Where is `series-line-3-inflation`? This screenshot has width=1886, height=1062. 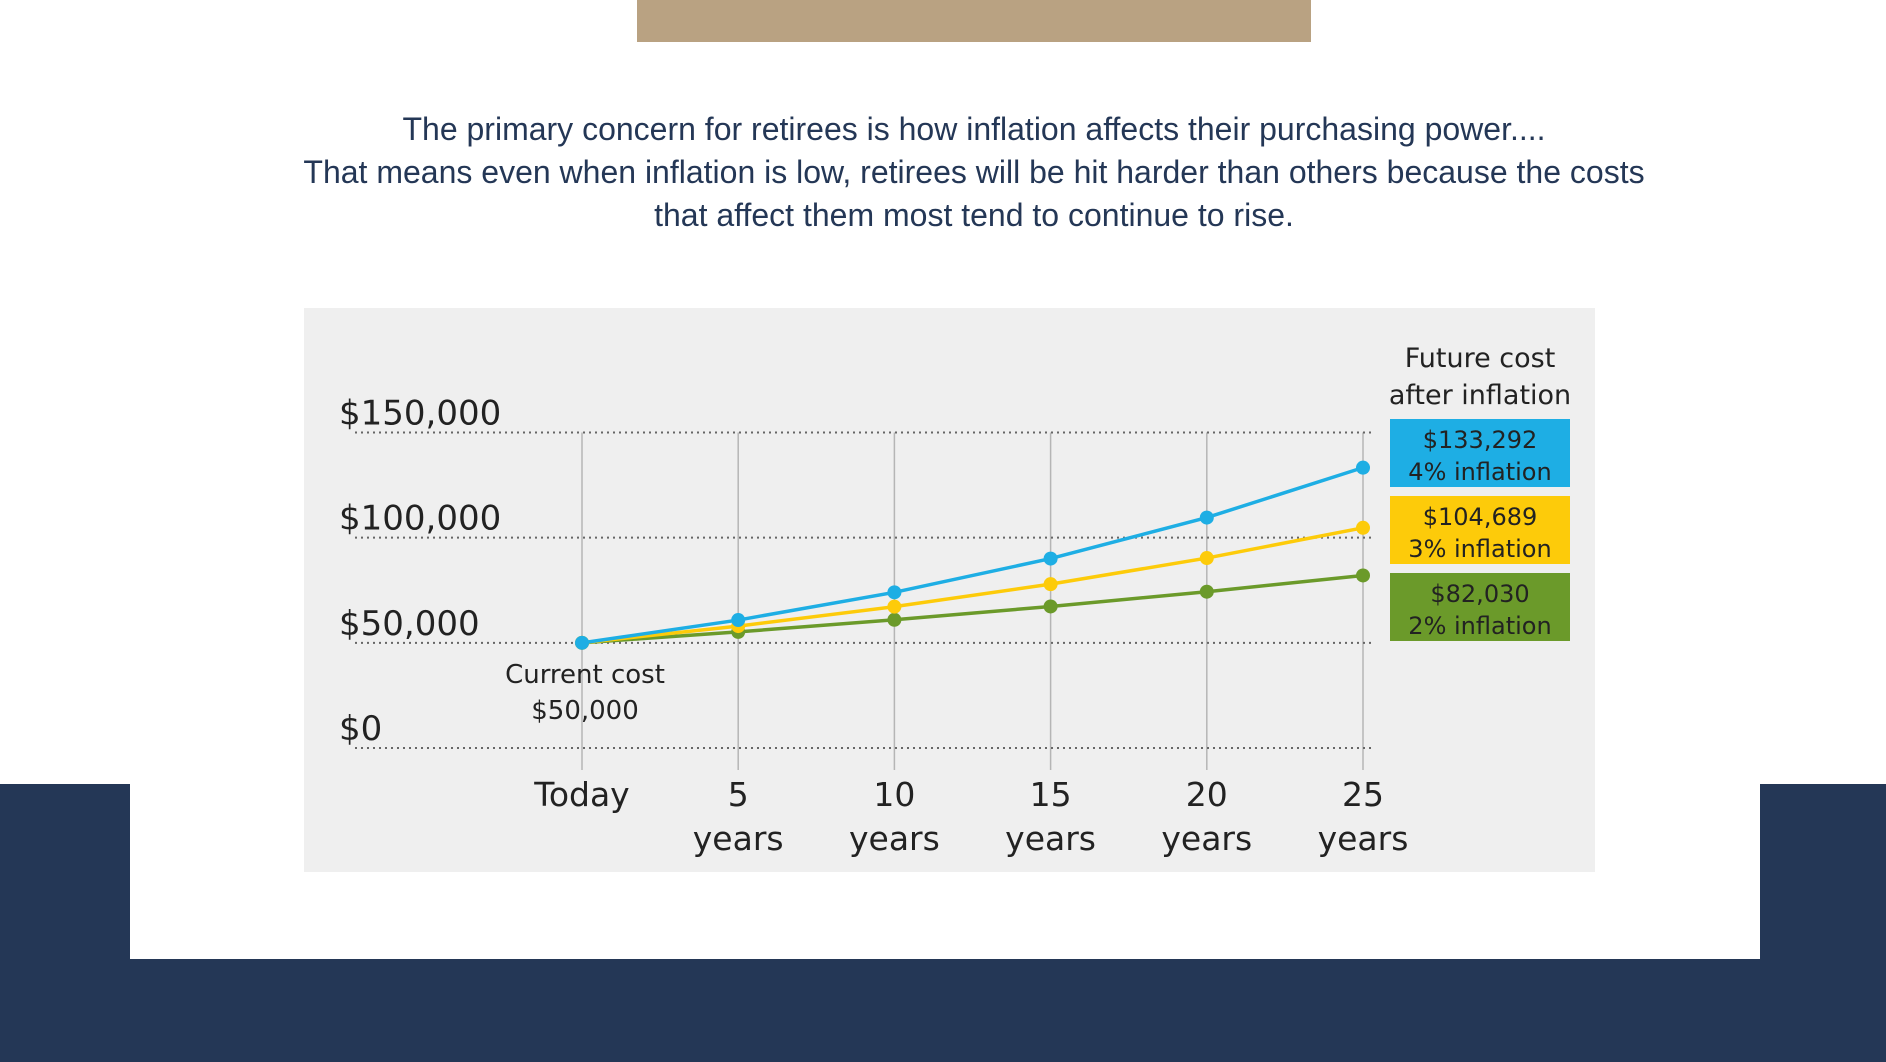
series-line-3-inflation is located at coordinates (972, 585).